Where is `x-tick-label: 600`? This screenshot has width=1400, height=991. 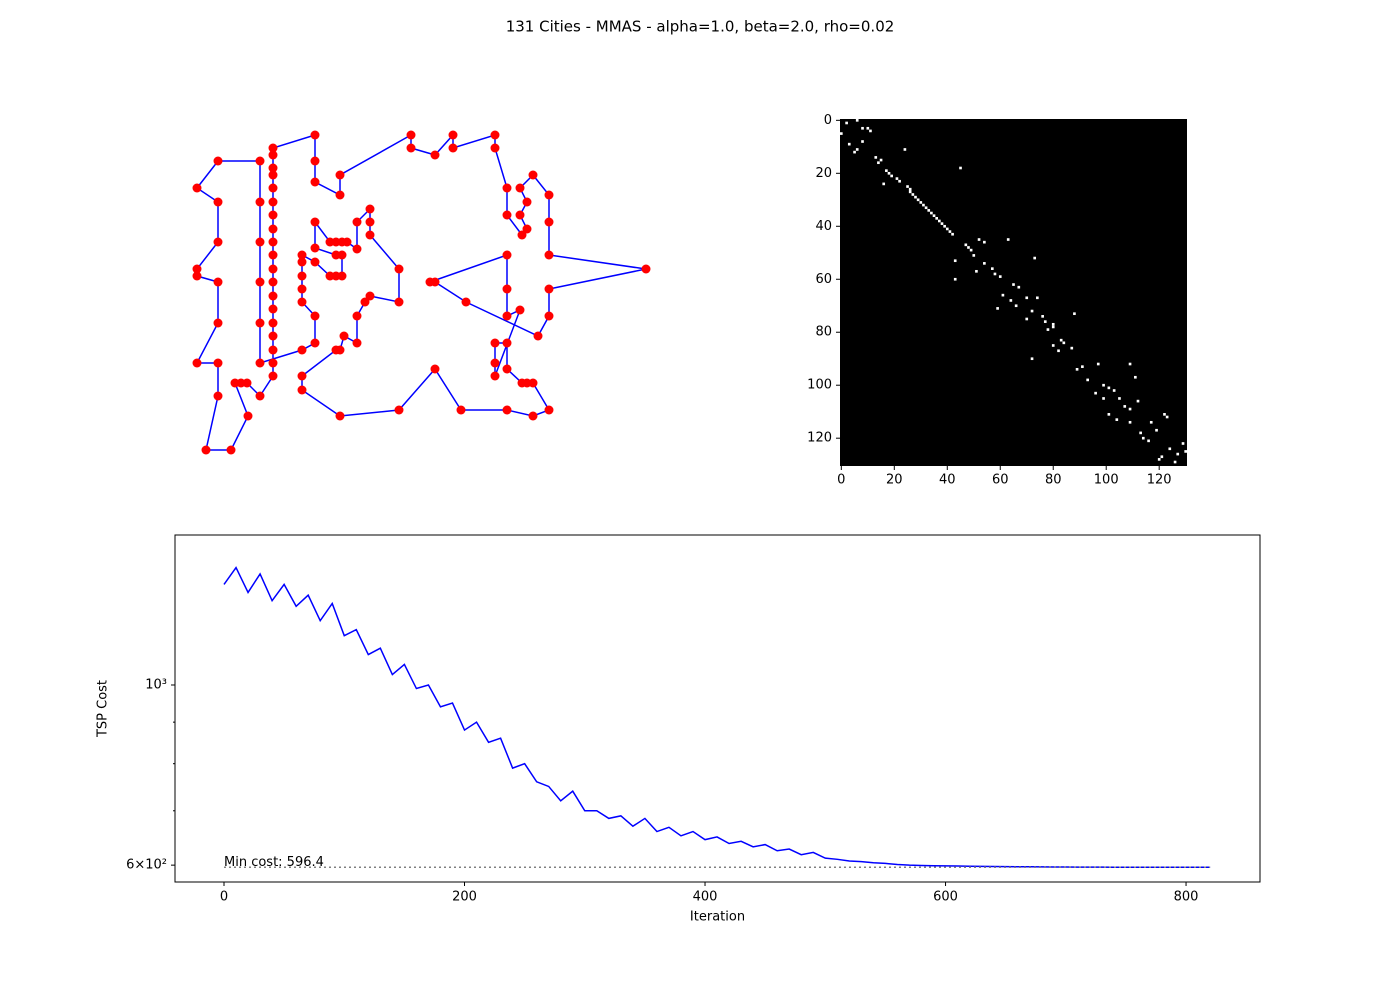
x-tick-label: 600 is located at coordinates (945, 897).